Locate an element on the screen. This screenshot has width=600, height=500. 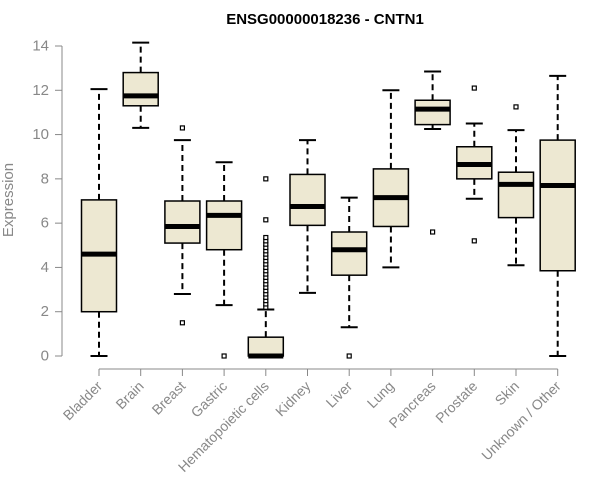
y-tick-label: 12 is located at coordinates (40, 90).